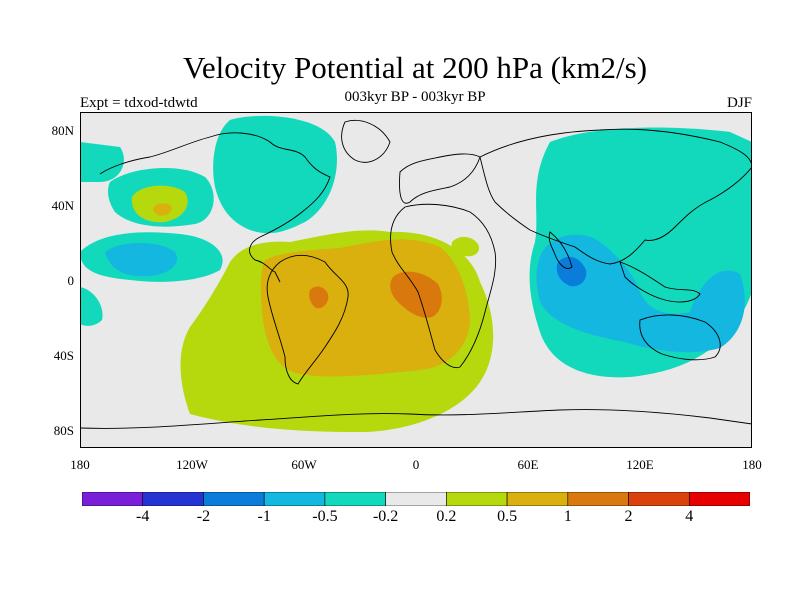 The height and width of the screenshot is (600, 800). I want to click on lat-label-40s: 40S, so click(63, 355).